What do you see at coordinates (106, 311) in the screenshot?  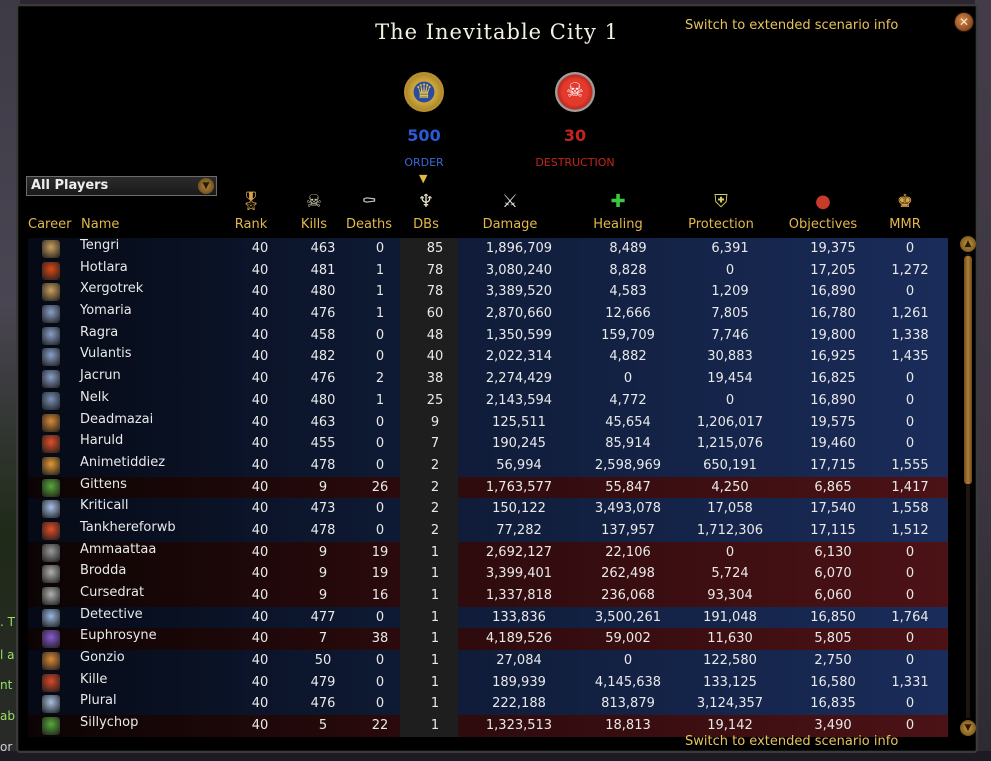 I see `player-name: Yomaria` at bounding box center [106, 311].